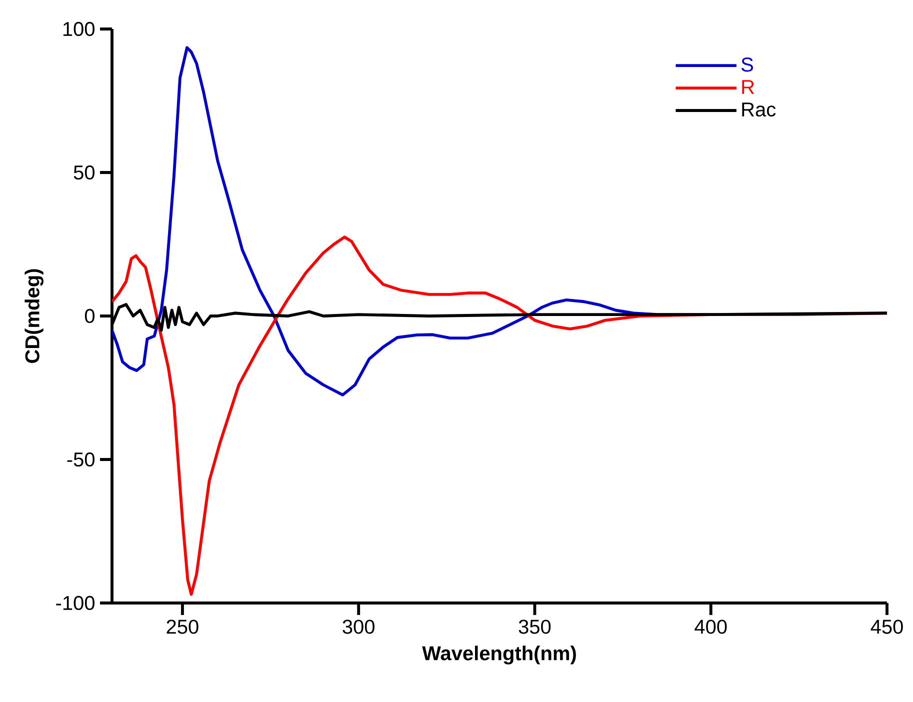 The image size is (913, 702). What do you see at coordinates (748, 87) in the screenshot?
I see `legend-label: R` at bounding box center [748, 87].